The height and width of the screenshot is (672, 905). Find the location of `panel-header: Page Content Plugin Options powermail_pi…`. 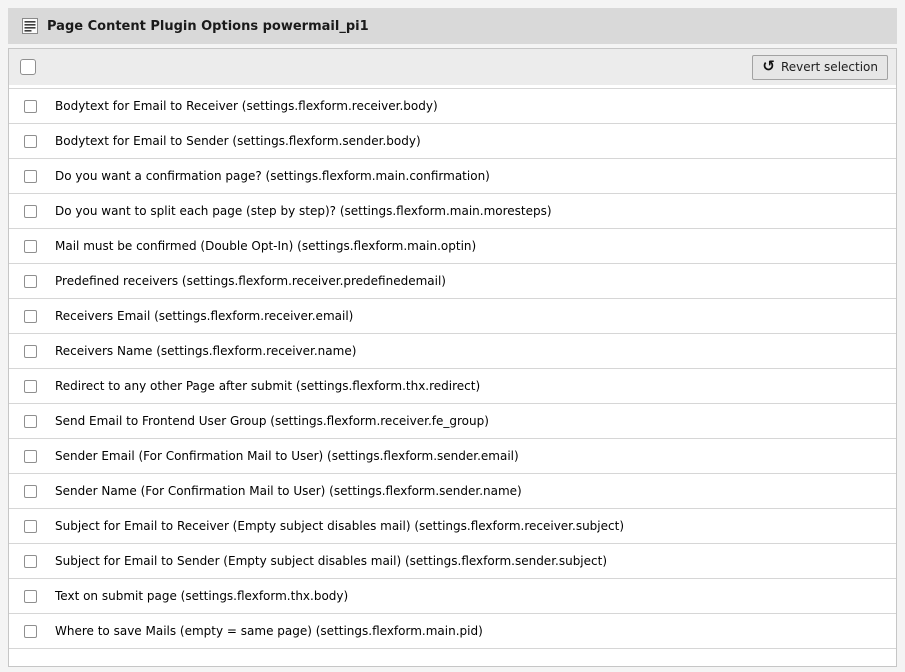

panel-header: Page Content Plugin Options powermail_pi… is located at coordinates (452, 26).